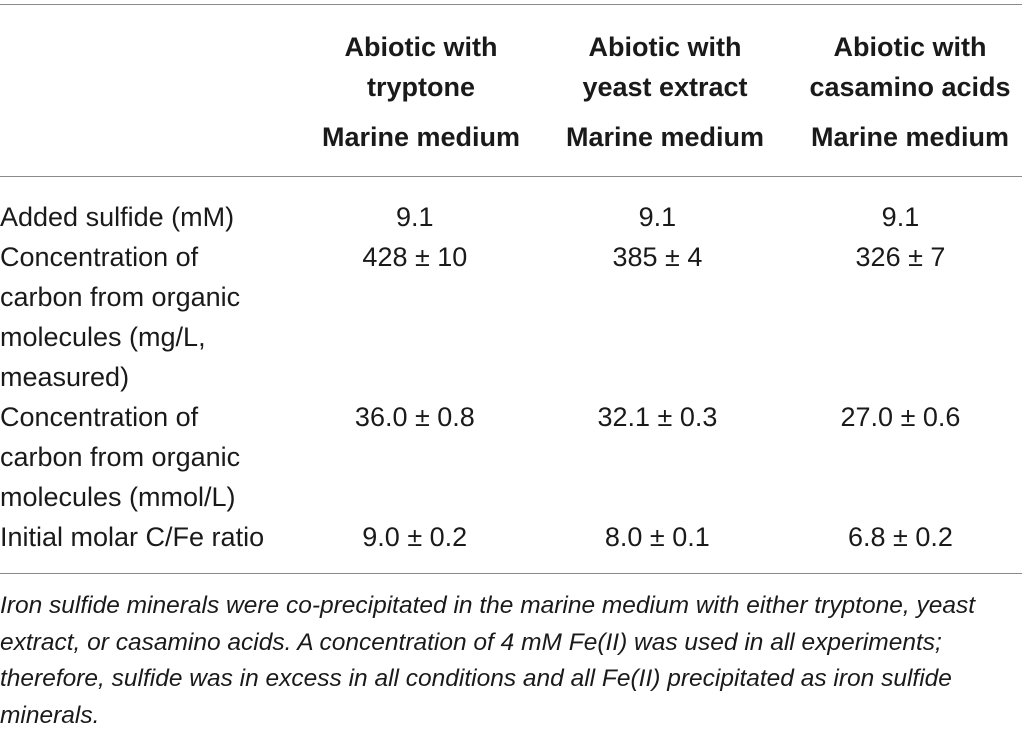 This screenshot has width=1022, height=737. What do you see at coordinates (414, 417) in the screenshot?
I see `table-cell: 36.0 ± 0.8` at bounding box center [414, 417].